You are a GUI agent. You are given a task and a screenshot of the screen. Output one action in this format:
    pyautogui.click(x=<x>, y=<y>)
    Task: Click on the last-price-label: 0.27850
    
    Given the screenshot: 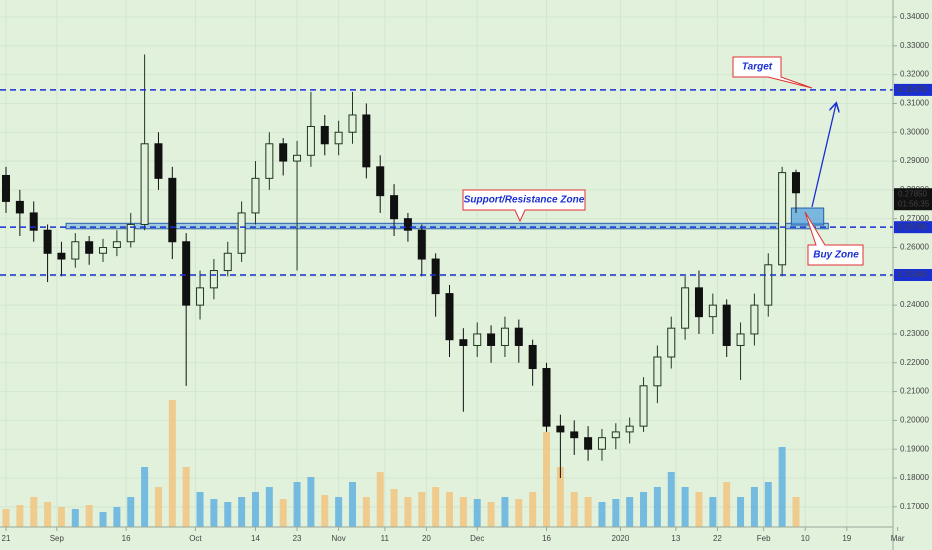 What is the action you would take?
    pyautogui.click(x=912, y=193)
    